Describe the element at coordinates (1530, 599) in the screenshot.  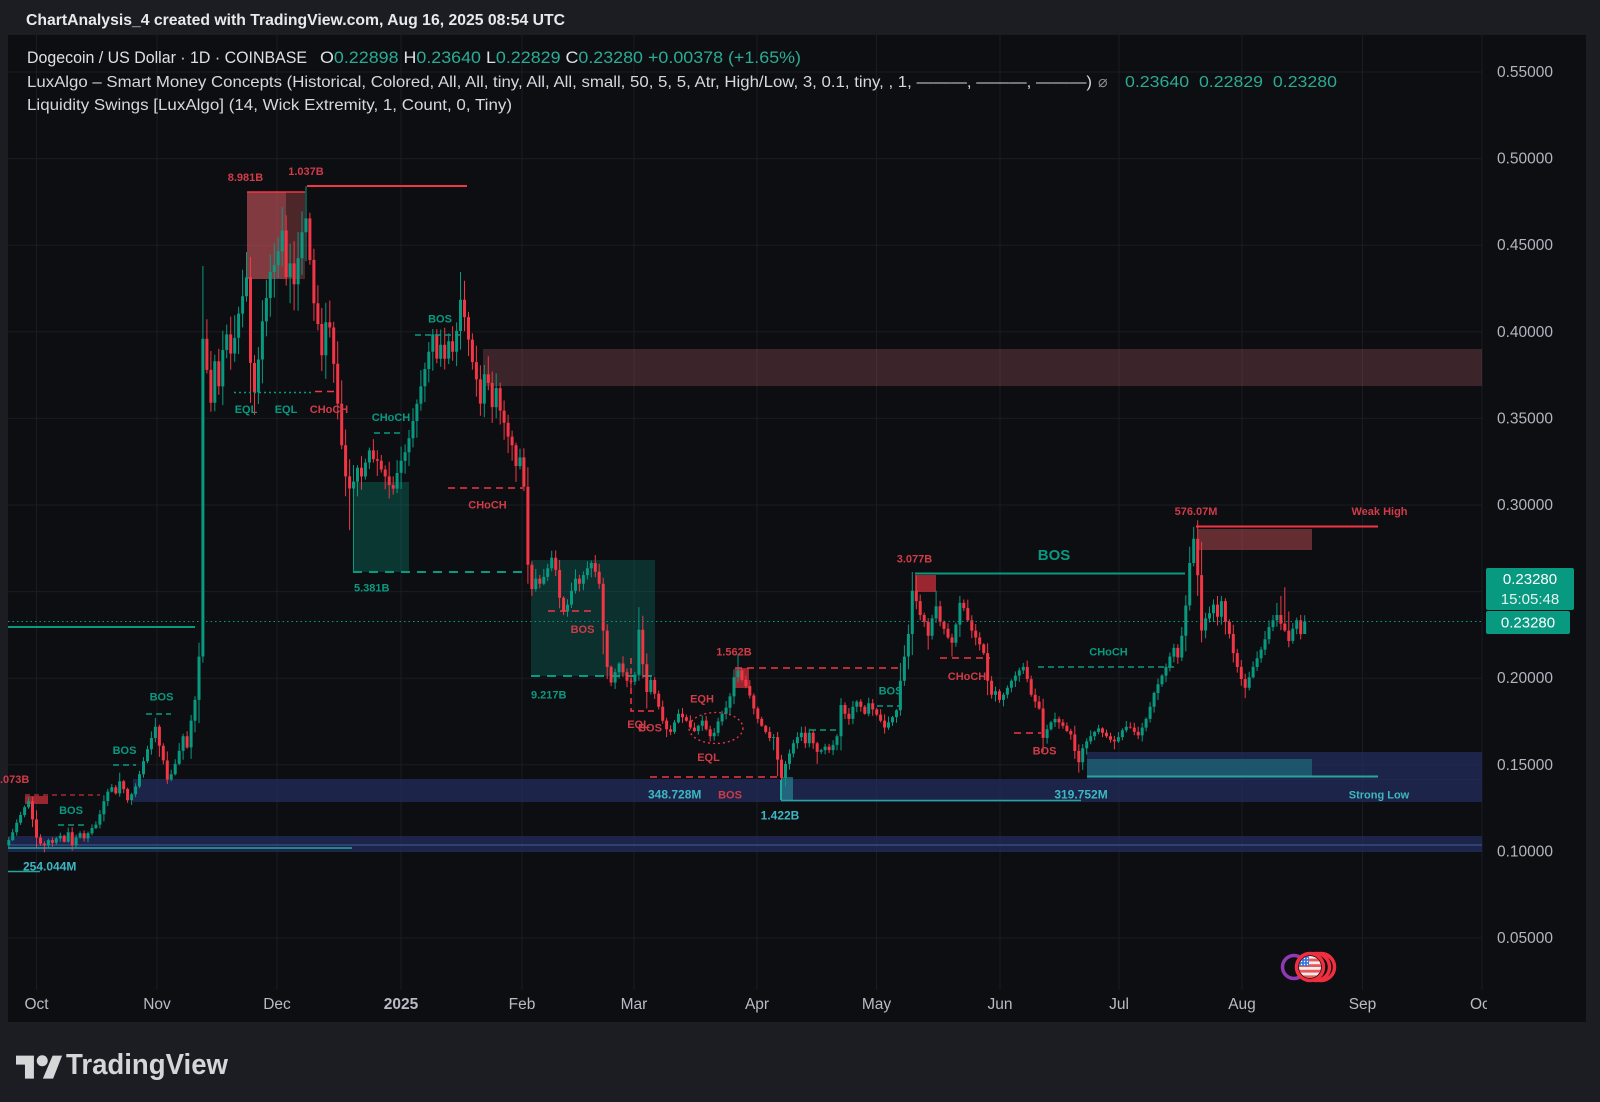
I see `svg-text: 15:05:48` at that location.